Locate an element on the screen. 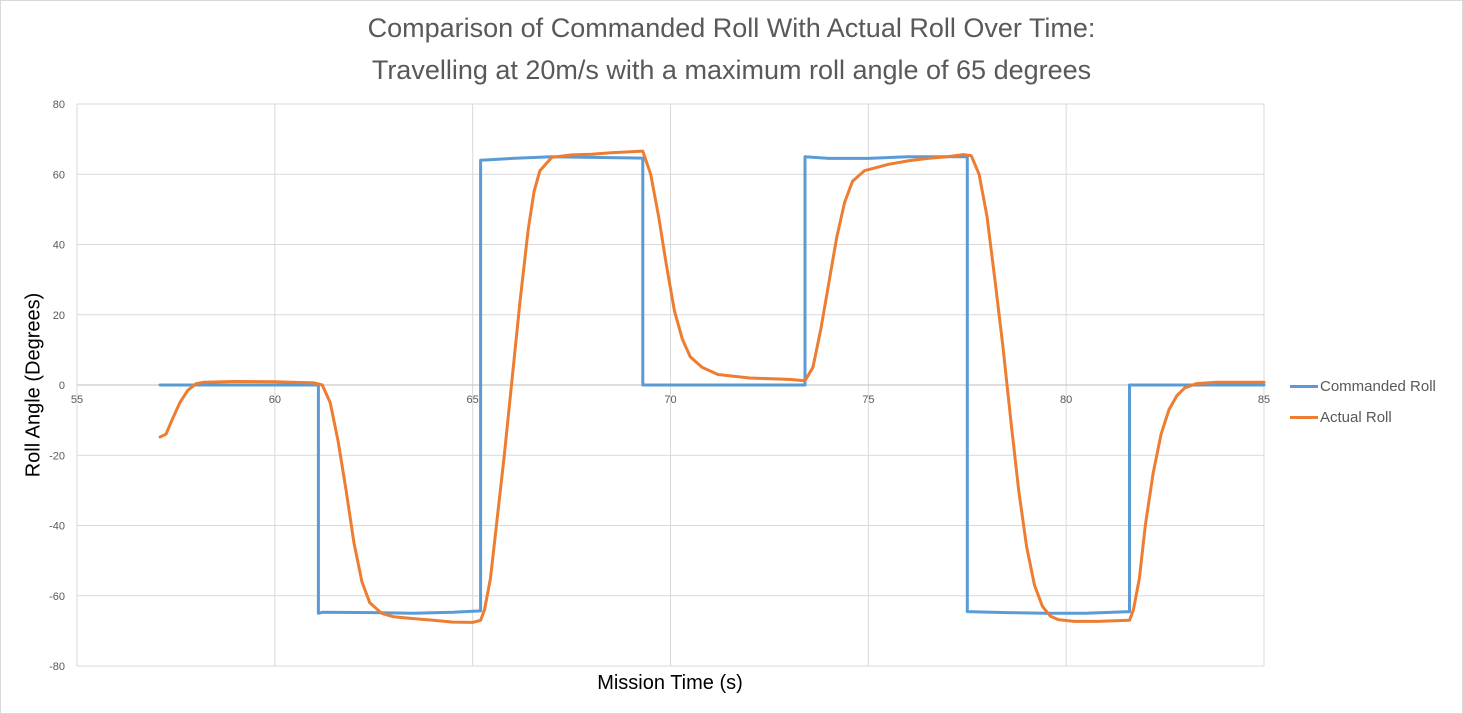  x-tick-label: 80 is located at coordinates (1066, 400).